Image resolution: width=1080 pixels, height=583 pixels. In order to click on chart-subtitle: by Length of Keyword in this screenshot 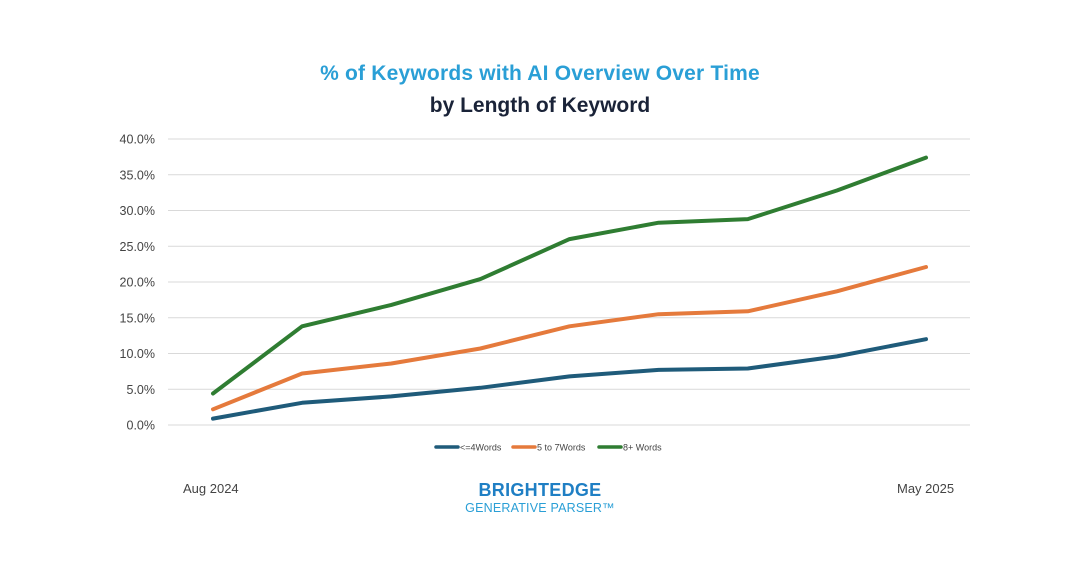, I will do `click(540, 105)`.